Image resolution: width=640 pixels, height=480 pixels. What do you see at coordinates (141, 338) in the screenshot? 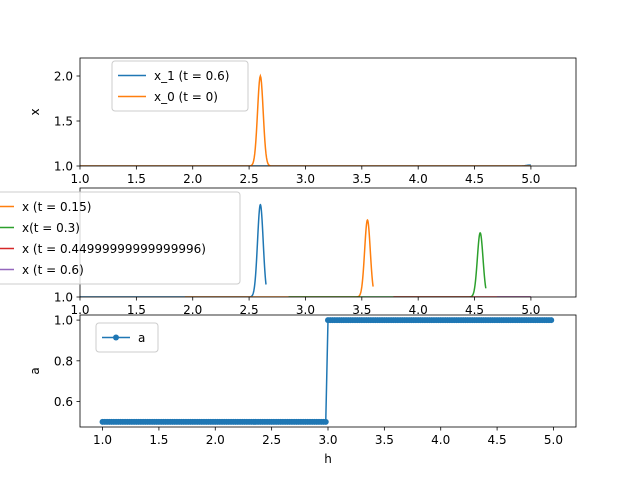
I see `legend-label: a` at bounding box center [141, 338].